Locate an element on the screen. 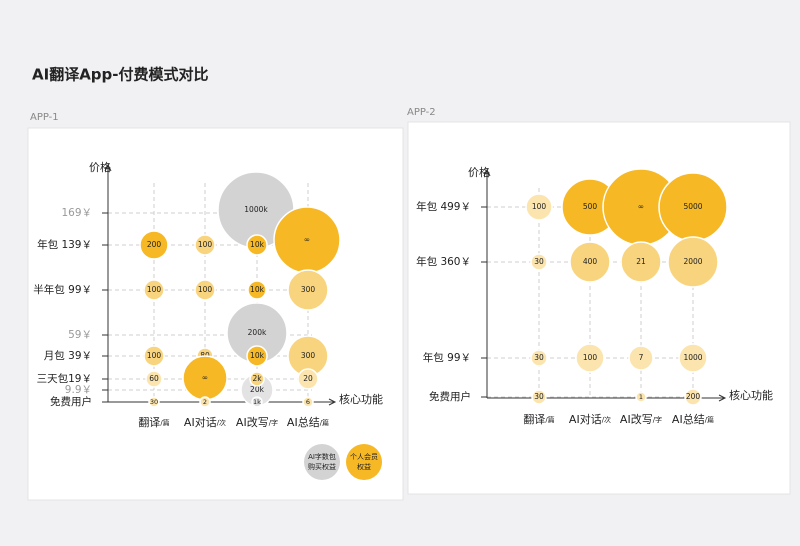 Image resolution: width=800 pixels, height=546 pixels. legend-label: 购买权益 is located at coordinates (322, 466).